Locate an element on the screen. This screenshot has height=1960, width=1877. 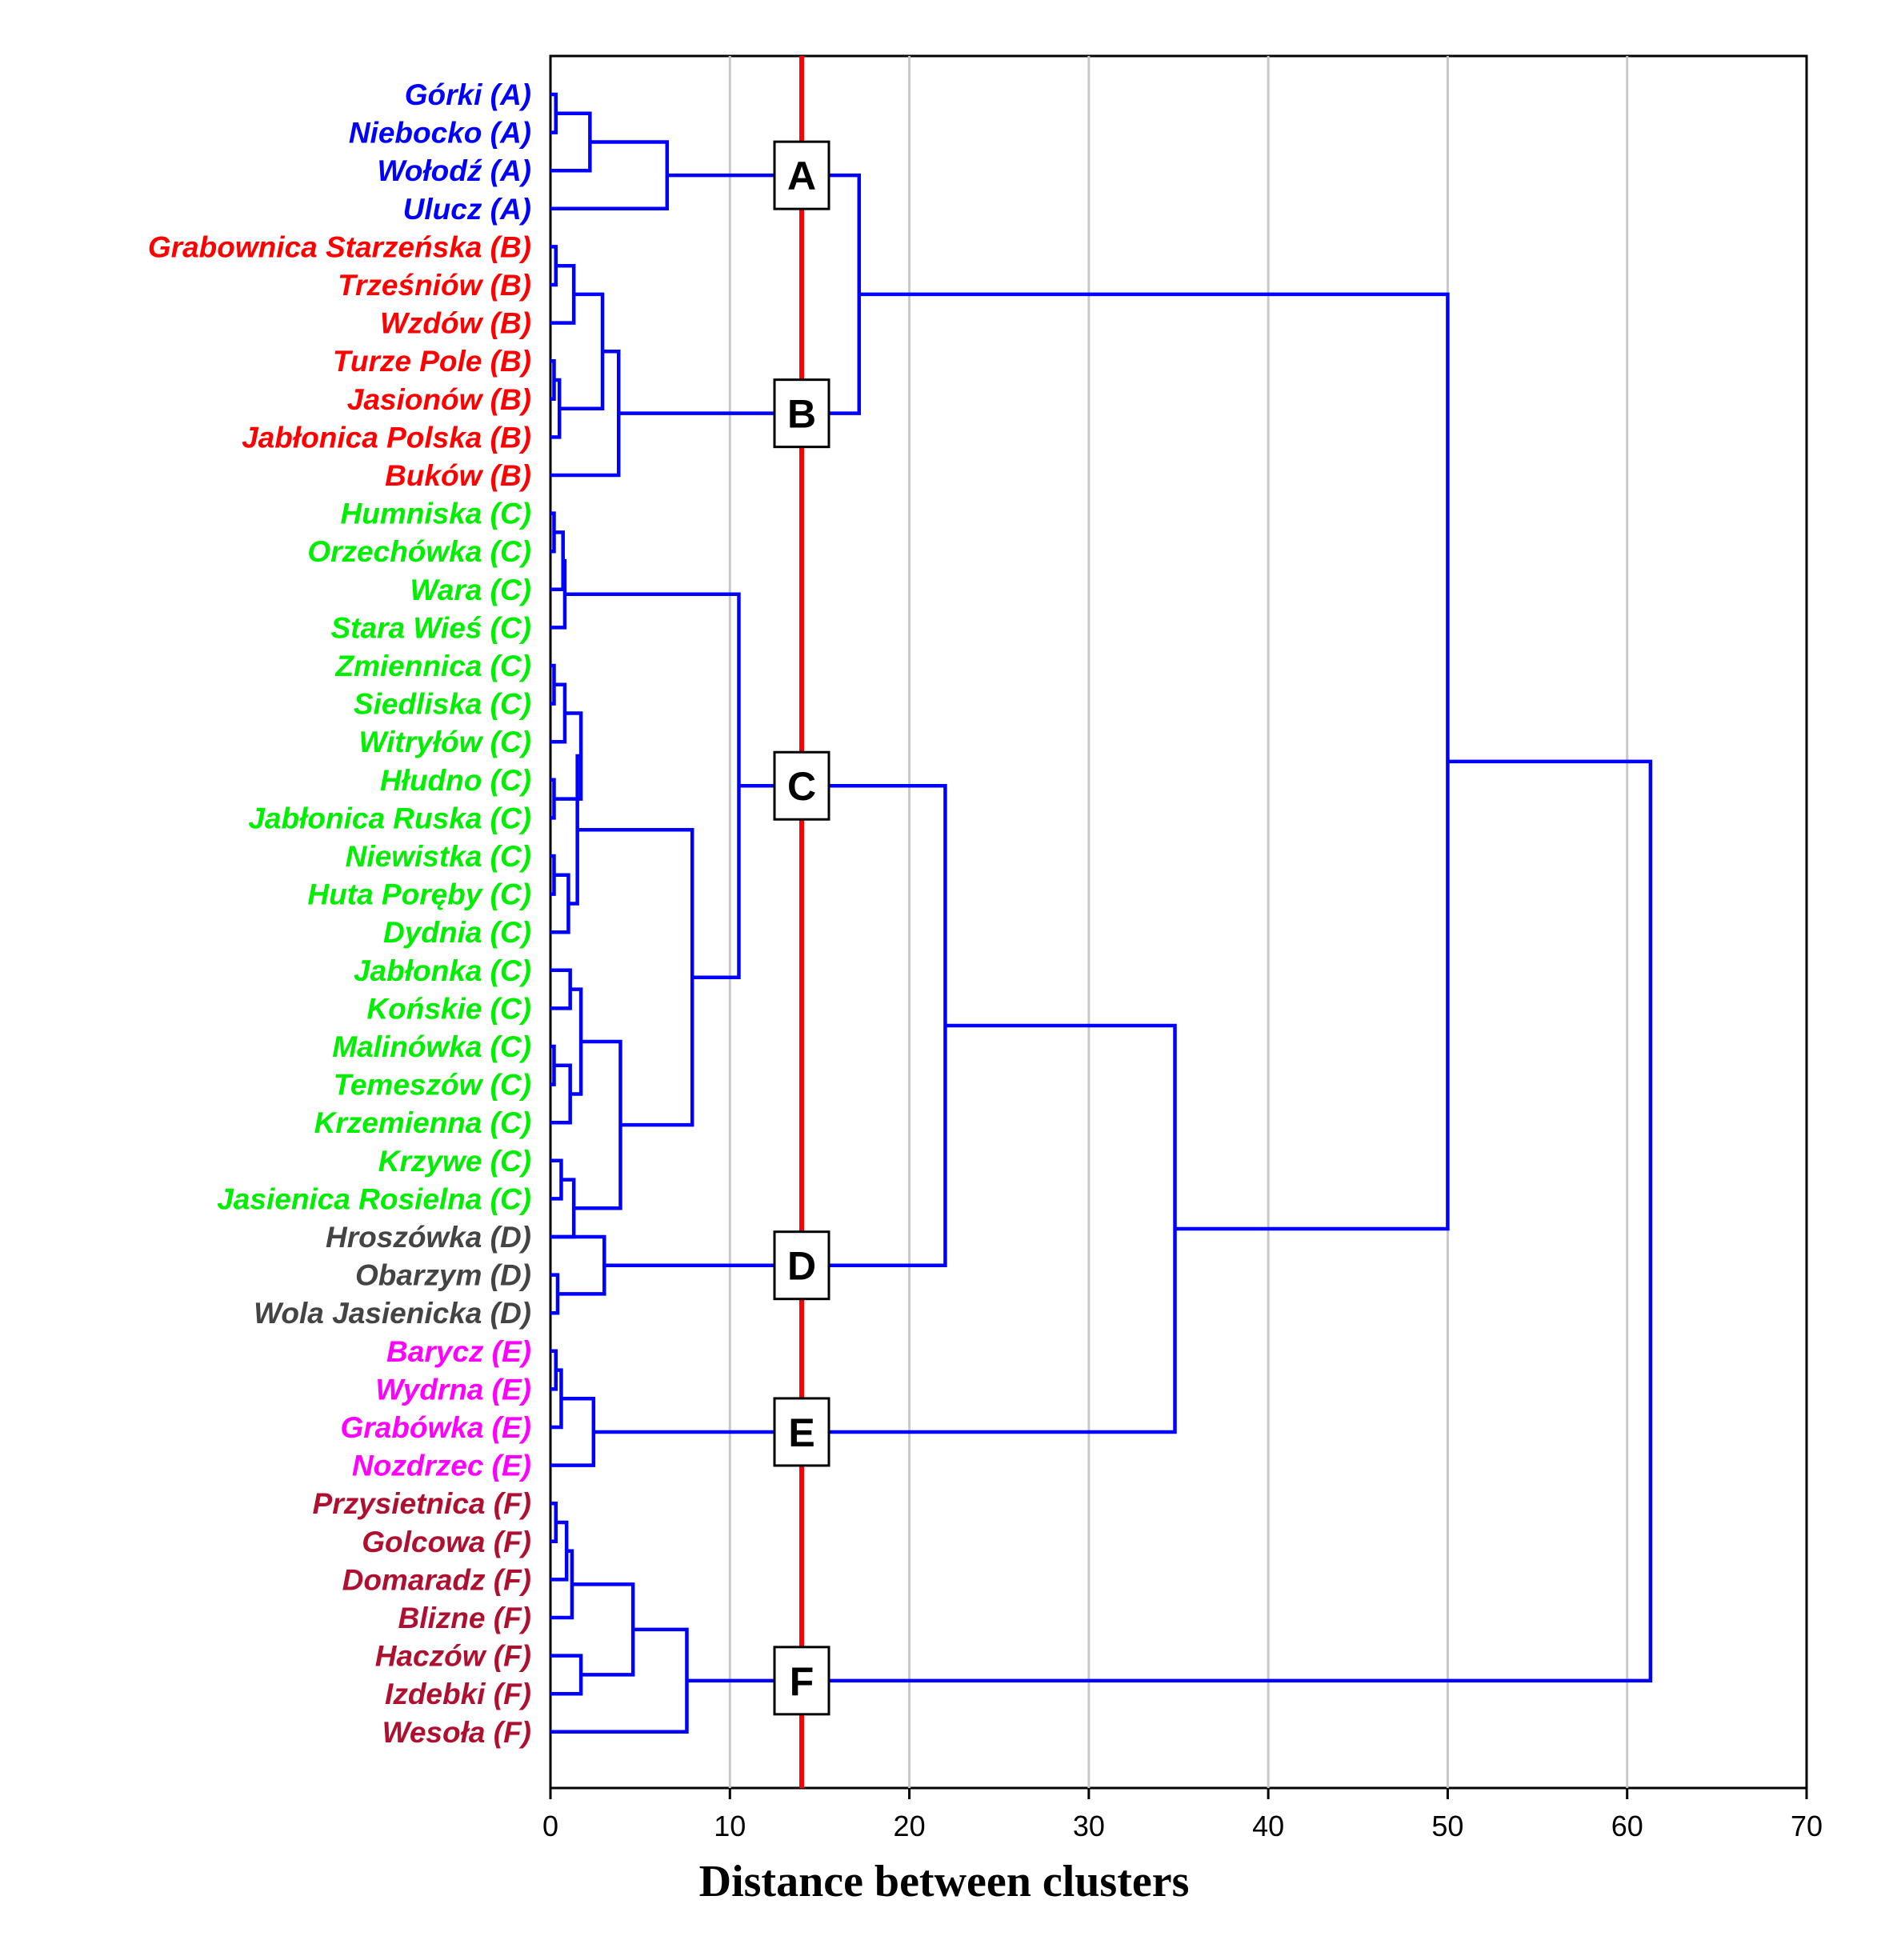
dendrogram-link-b2 is located at coordinates (563, 294).